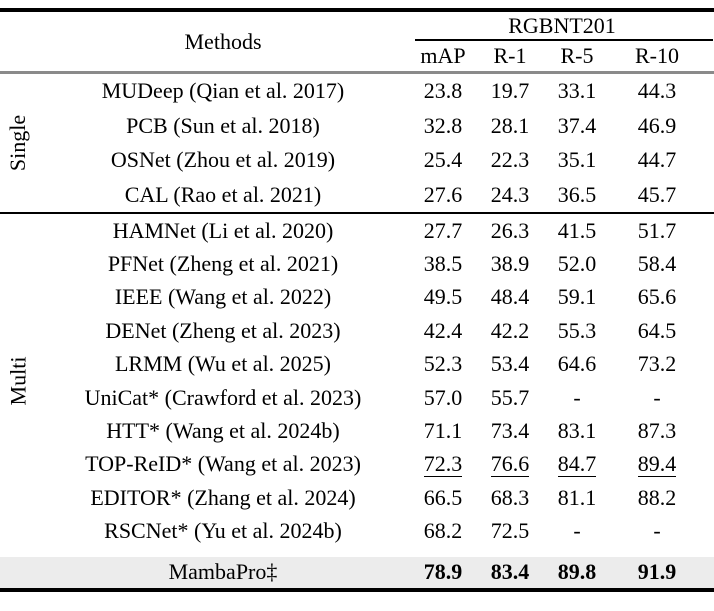  I want to click on metric-value: 57.0, so click(443, 397).